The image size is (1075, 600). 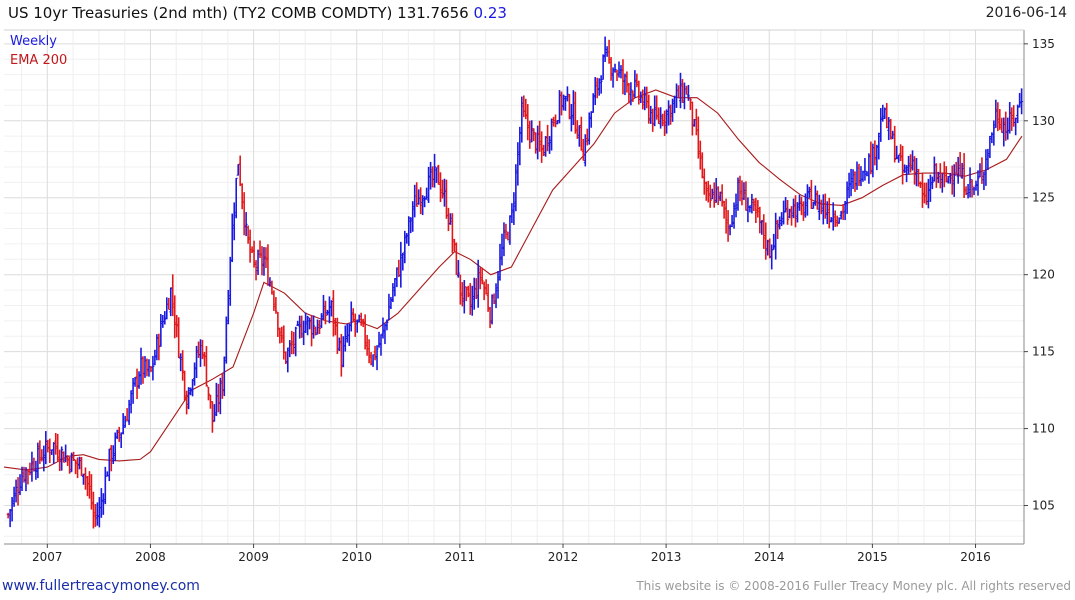 What do you see at coordinates (1043, 352) in the screenshot?
I see `y-tick-label: 115` at bounding box center [1043, 352].